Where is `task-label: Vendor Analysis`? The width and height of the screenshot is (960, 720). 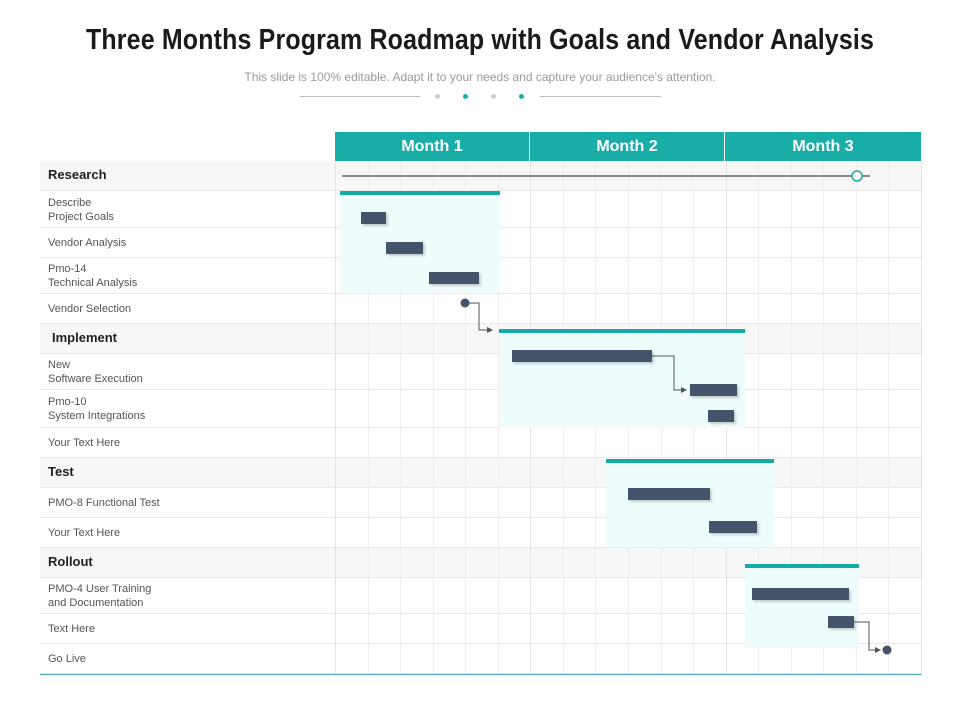
task-label: Vendor Analysis is located at coordinates (87, 243).